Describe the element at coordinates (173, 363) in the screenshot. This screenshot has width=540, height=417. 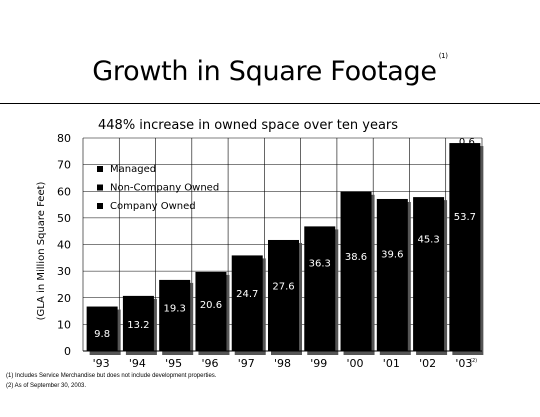
I see `x-tick-label: '95` at that location.